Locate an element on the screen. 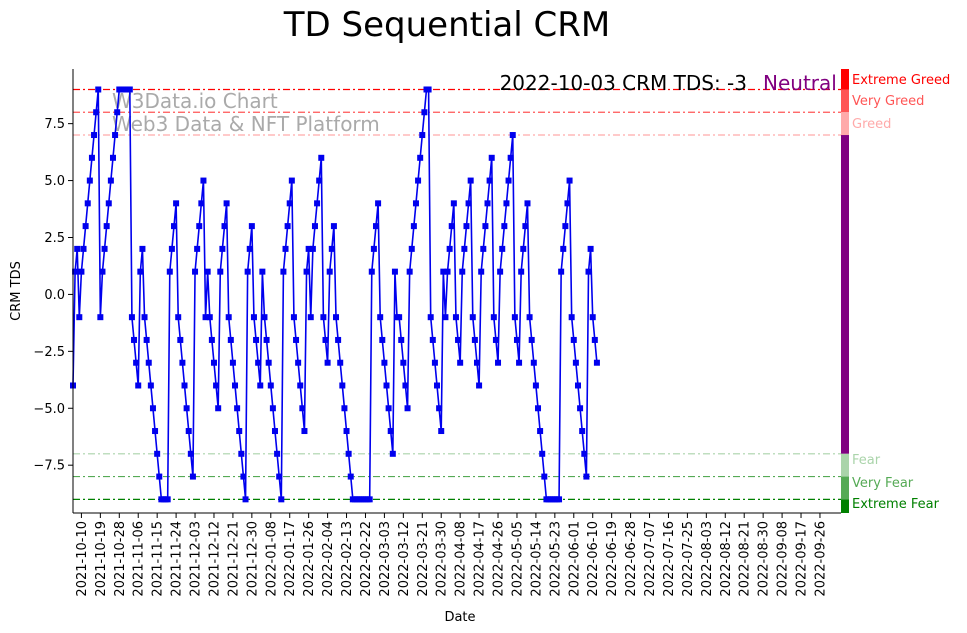 Image resolution: width=967 pixels, height=633 pixels. x-tick-label-36: 2022-08-30 is located at coordinates (764, 559).